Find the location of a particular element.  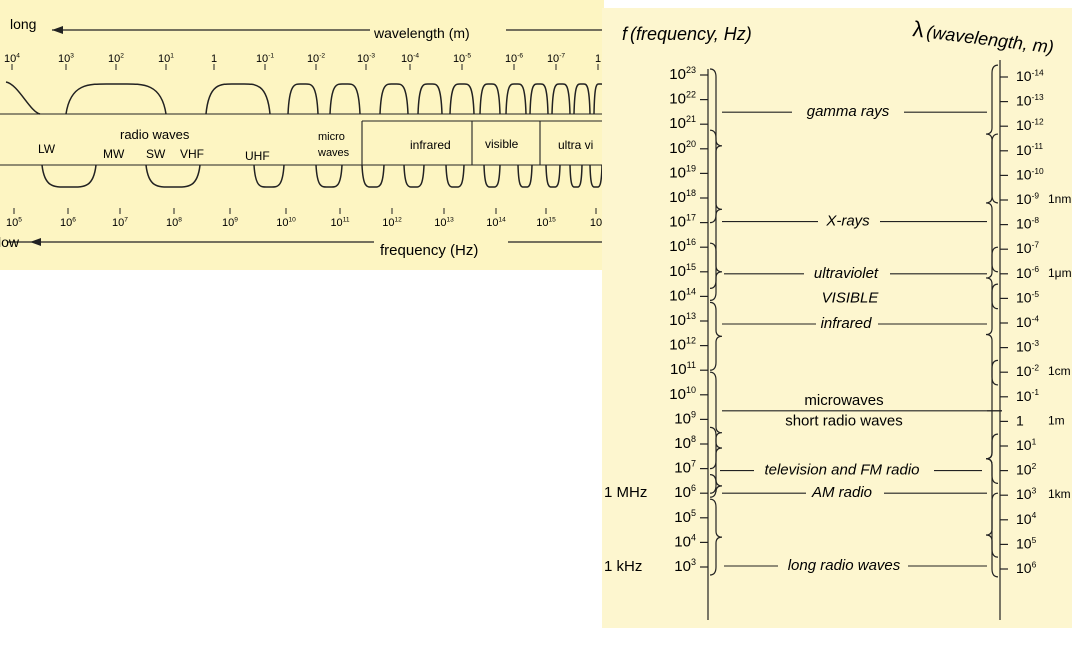

frequency-scale-label: 10¹⁵ is located at coordinates (682, 271).